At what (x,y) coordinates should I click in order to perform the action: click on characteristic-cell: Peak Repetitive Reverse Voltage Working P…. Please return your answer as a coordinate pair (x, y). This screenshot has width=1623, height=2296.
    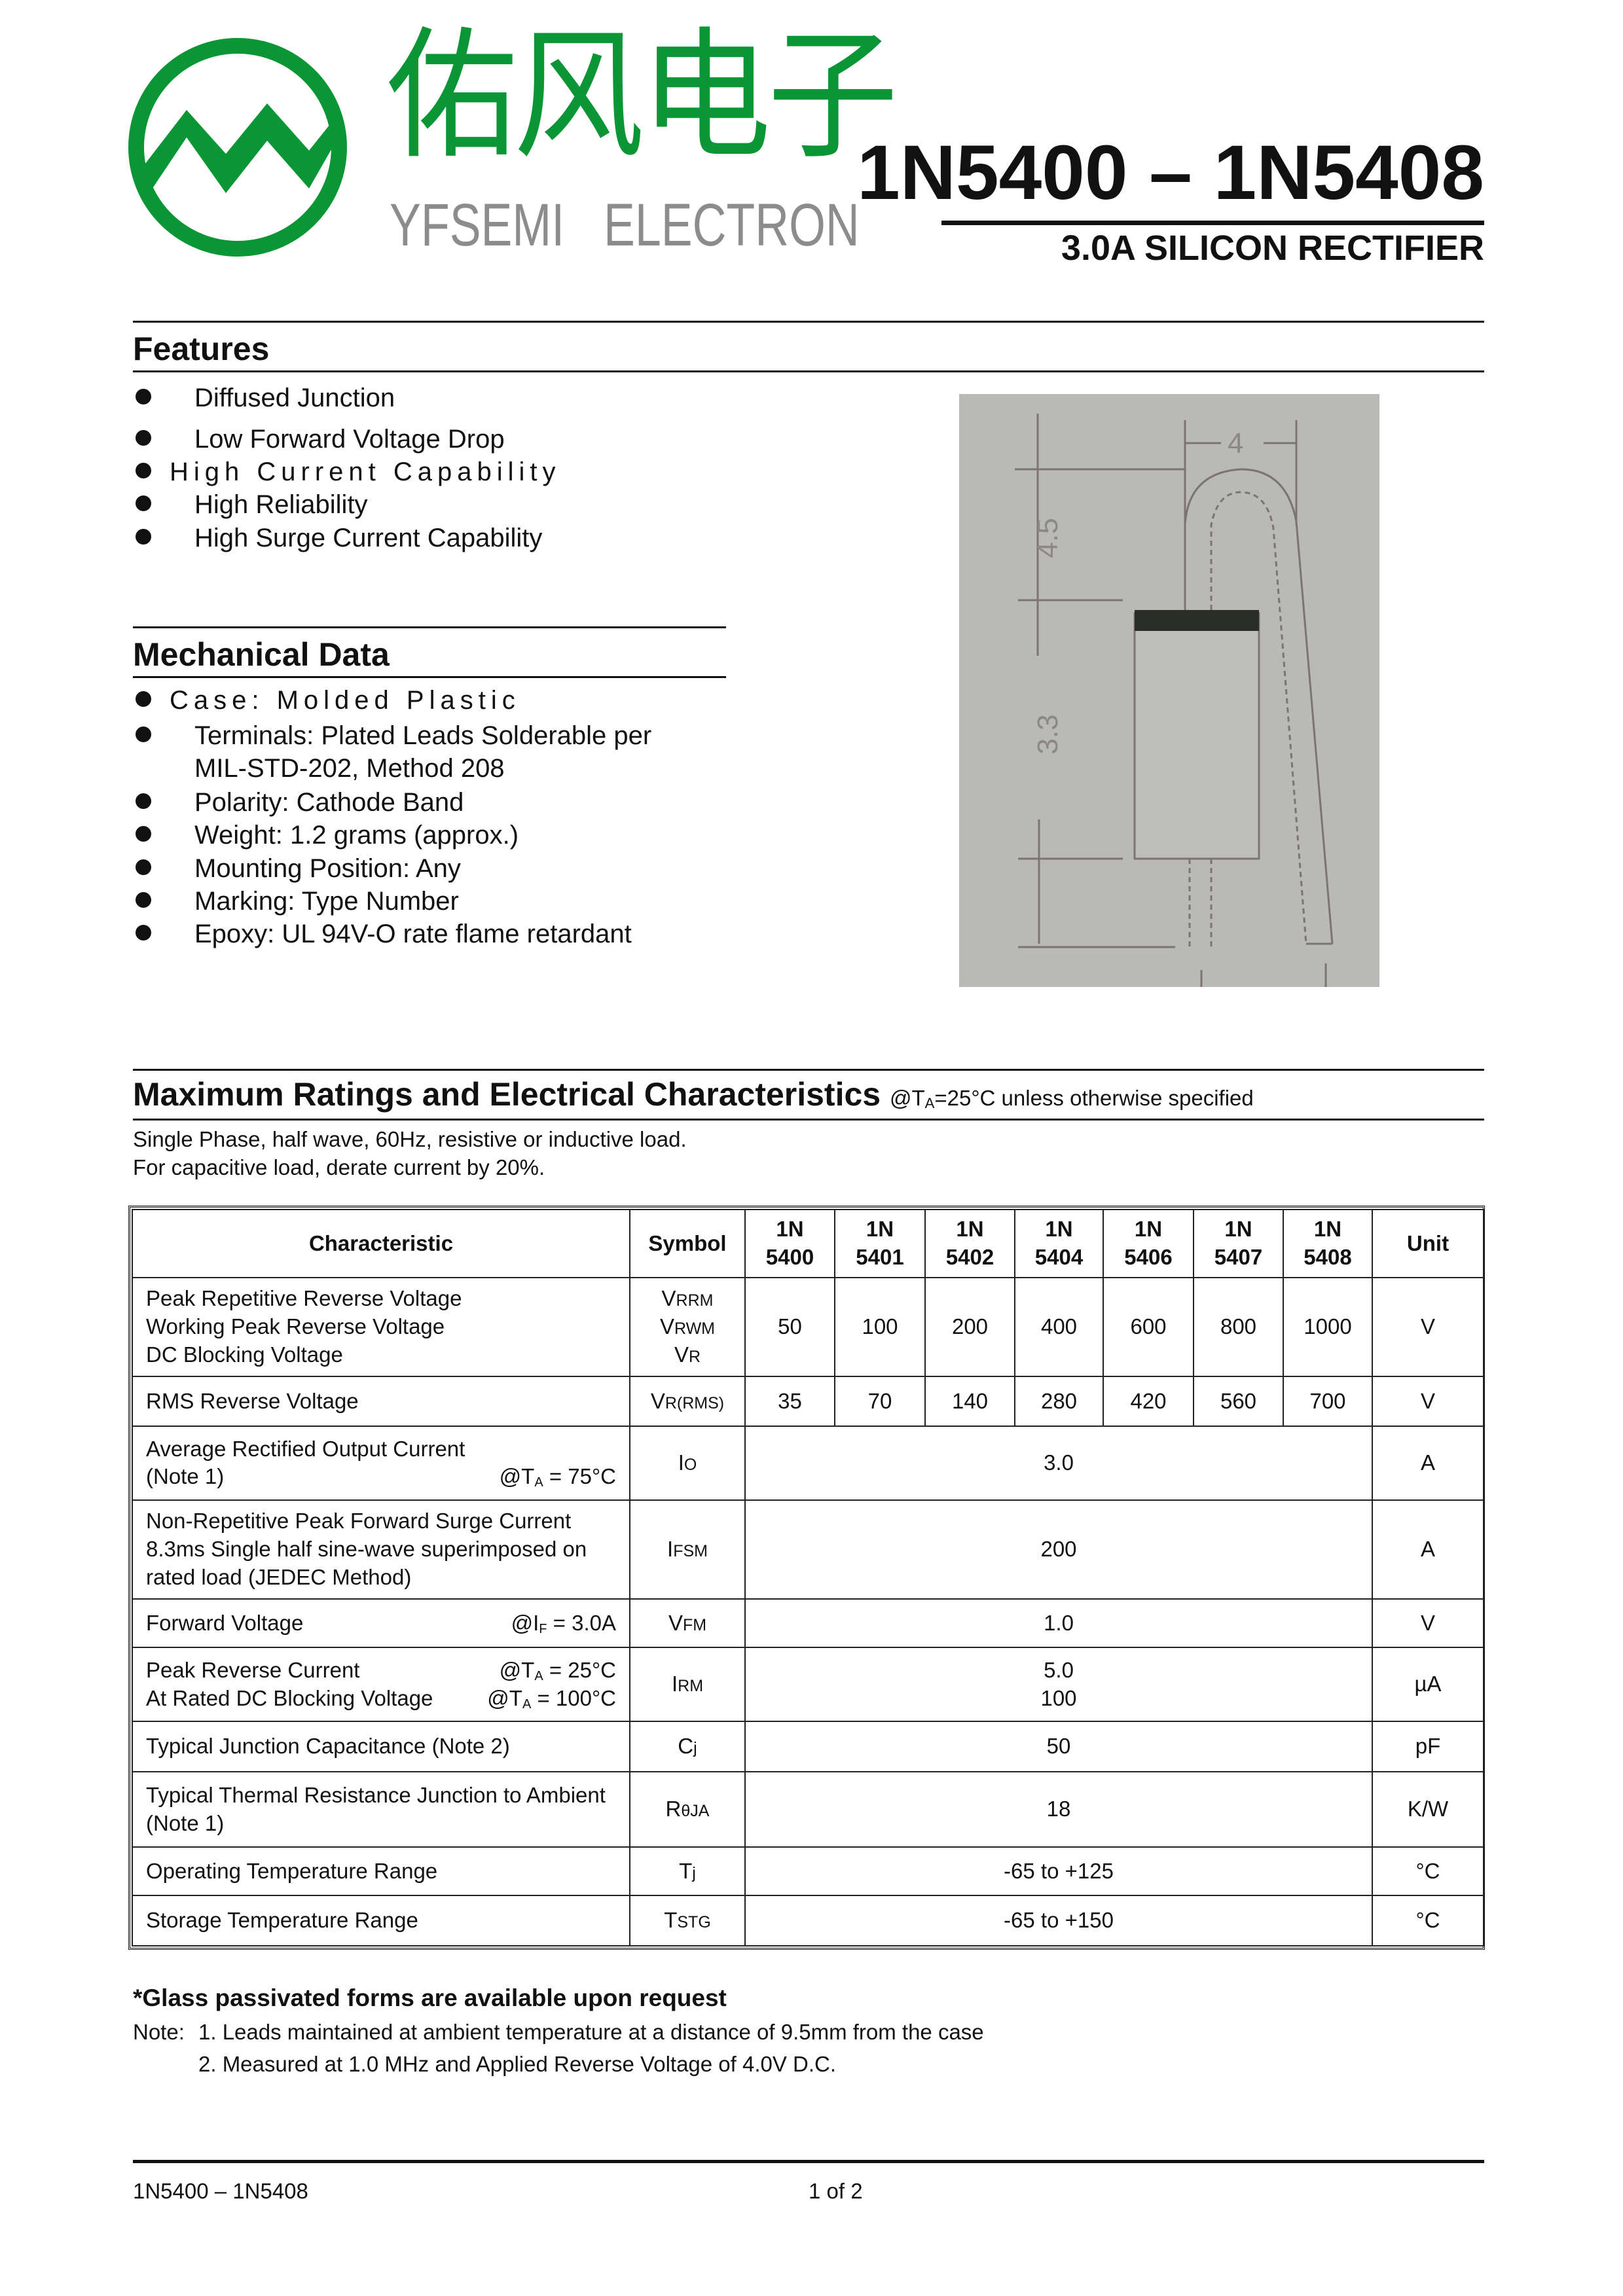
    Looking at the image, I should click on (381, 1327).